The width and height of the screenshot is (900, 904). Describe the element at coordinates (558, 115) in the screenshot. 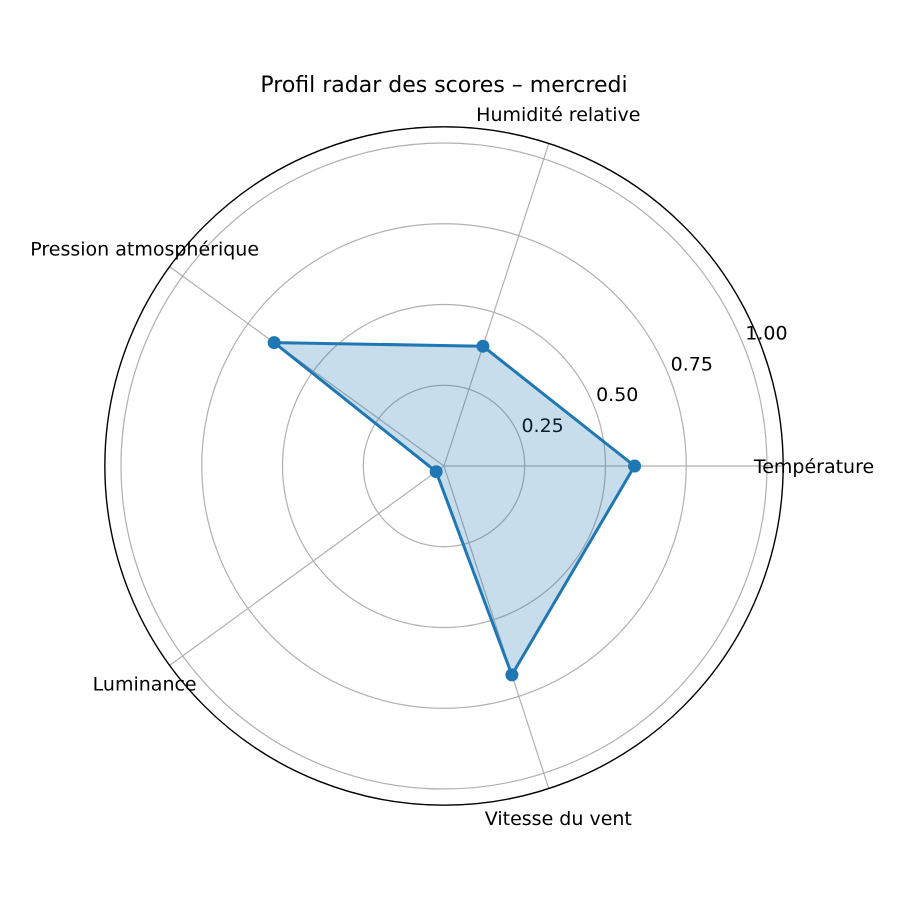

I see `axis-label: Humidité relative` at that location.